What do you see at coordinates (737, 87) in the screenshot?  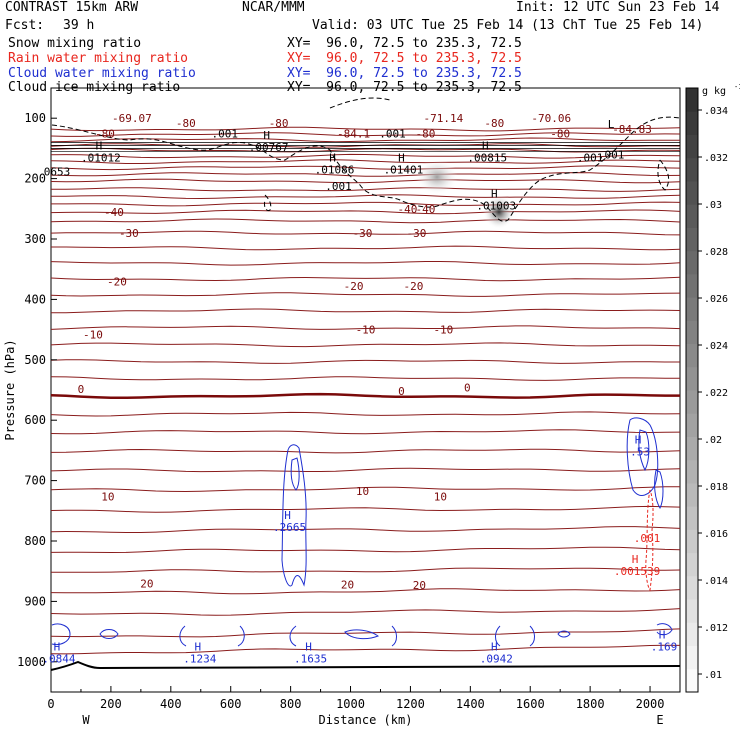 I see `colorbar-unit-exponent: -1` at bounding box center [737, 87].